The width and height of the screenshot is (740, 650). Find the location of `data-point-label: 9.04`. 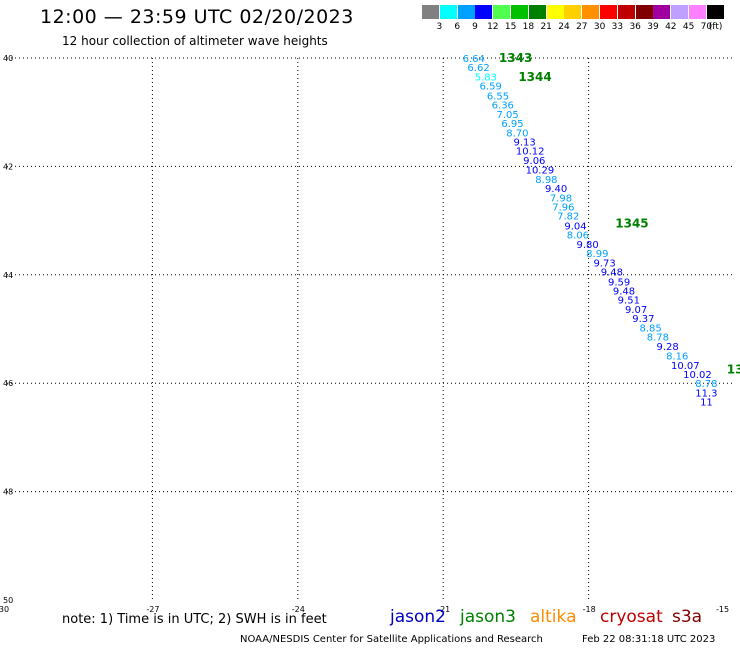

data-point-label: 9.04 is located at coordinates (575, 226).